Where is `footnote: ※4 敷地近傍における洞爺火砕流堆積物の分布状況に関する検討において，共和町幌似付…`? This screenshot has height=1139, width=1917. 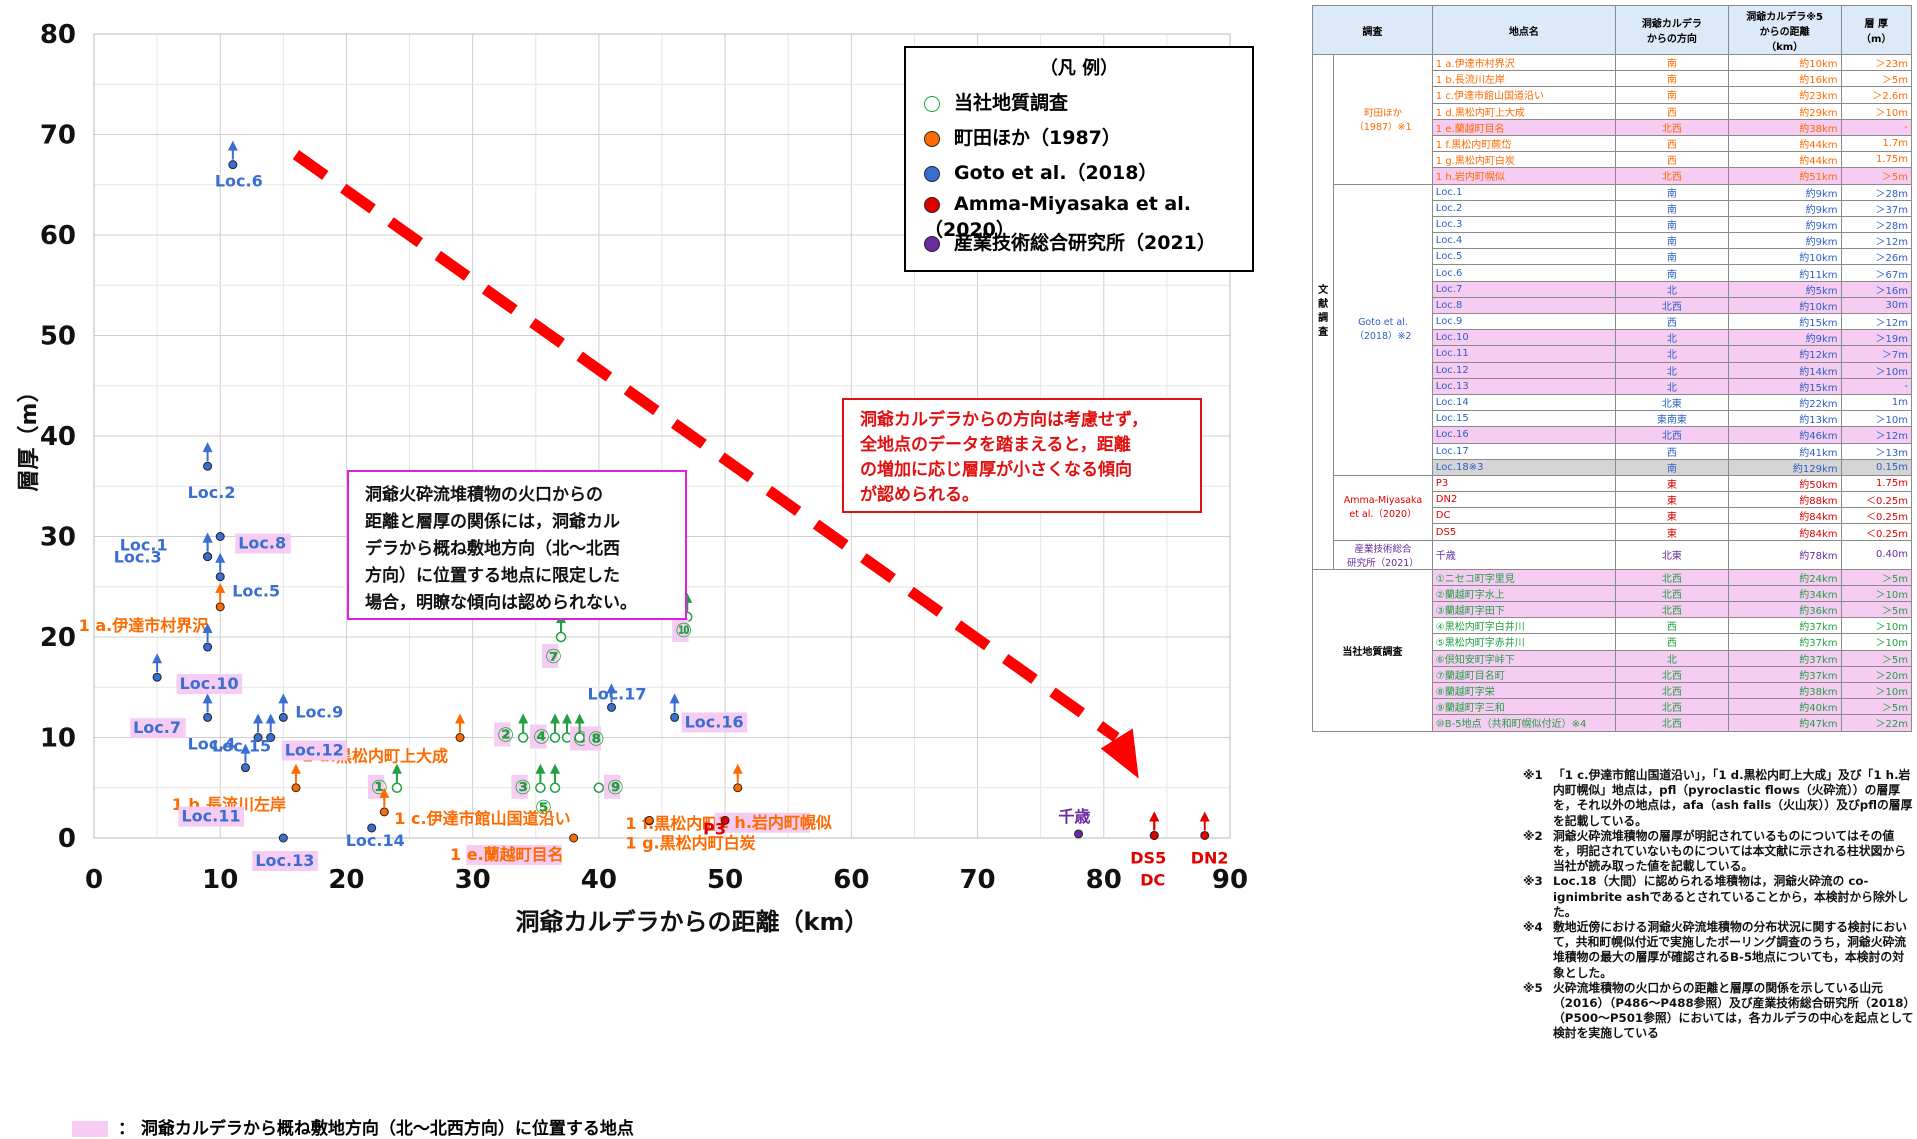 footnote: ※4 敷地近傍における洞爺火砕流堆積物の分布状況に関する検討において，共和町幌似付… is located at coordinates (1719, 950).